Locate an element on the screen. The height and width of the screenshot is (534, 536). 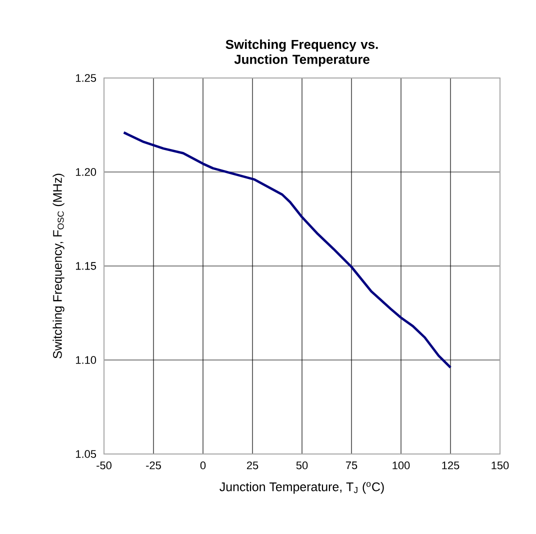
chart-title: Switching Frequency vs. Junction Temperature is located at coordinates (302, 53).